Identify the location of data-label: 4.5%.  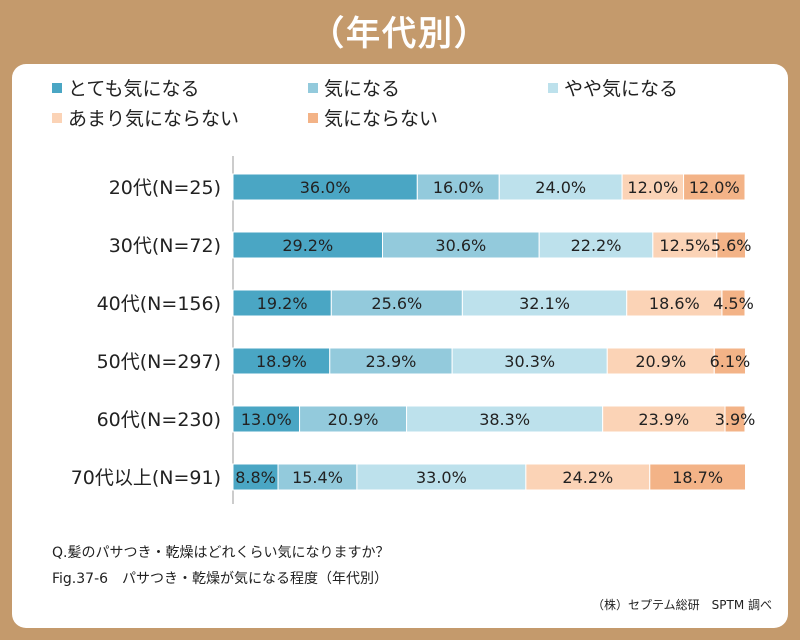
(733, 303).